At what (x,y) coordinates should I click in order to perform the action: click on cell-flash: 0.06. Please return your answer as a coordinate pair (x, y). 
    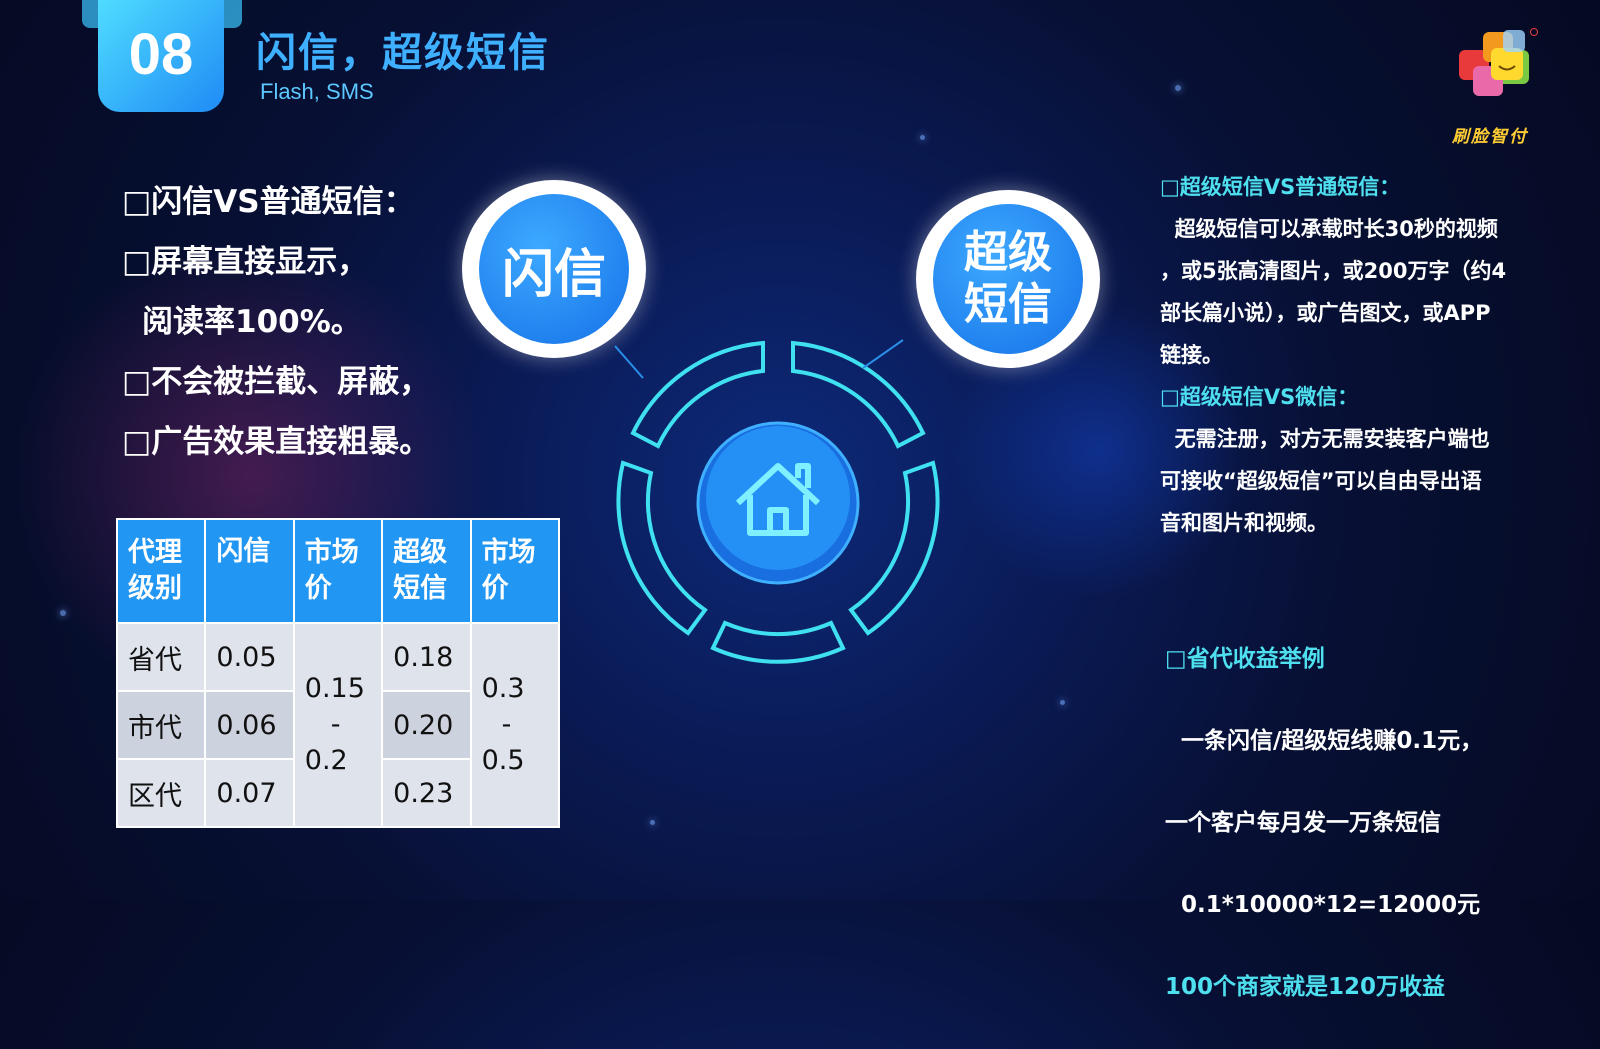
    Looking at the image, I should click on (249, 725).